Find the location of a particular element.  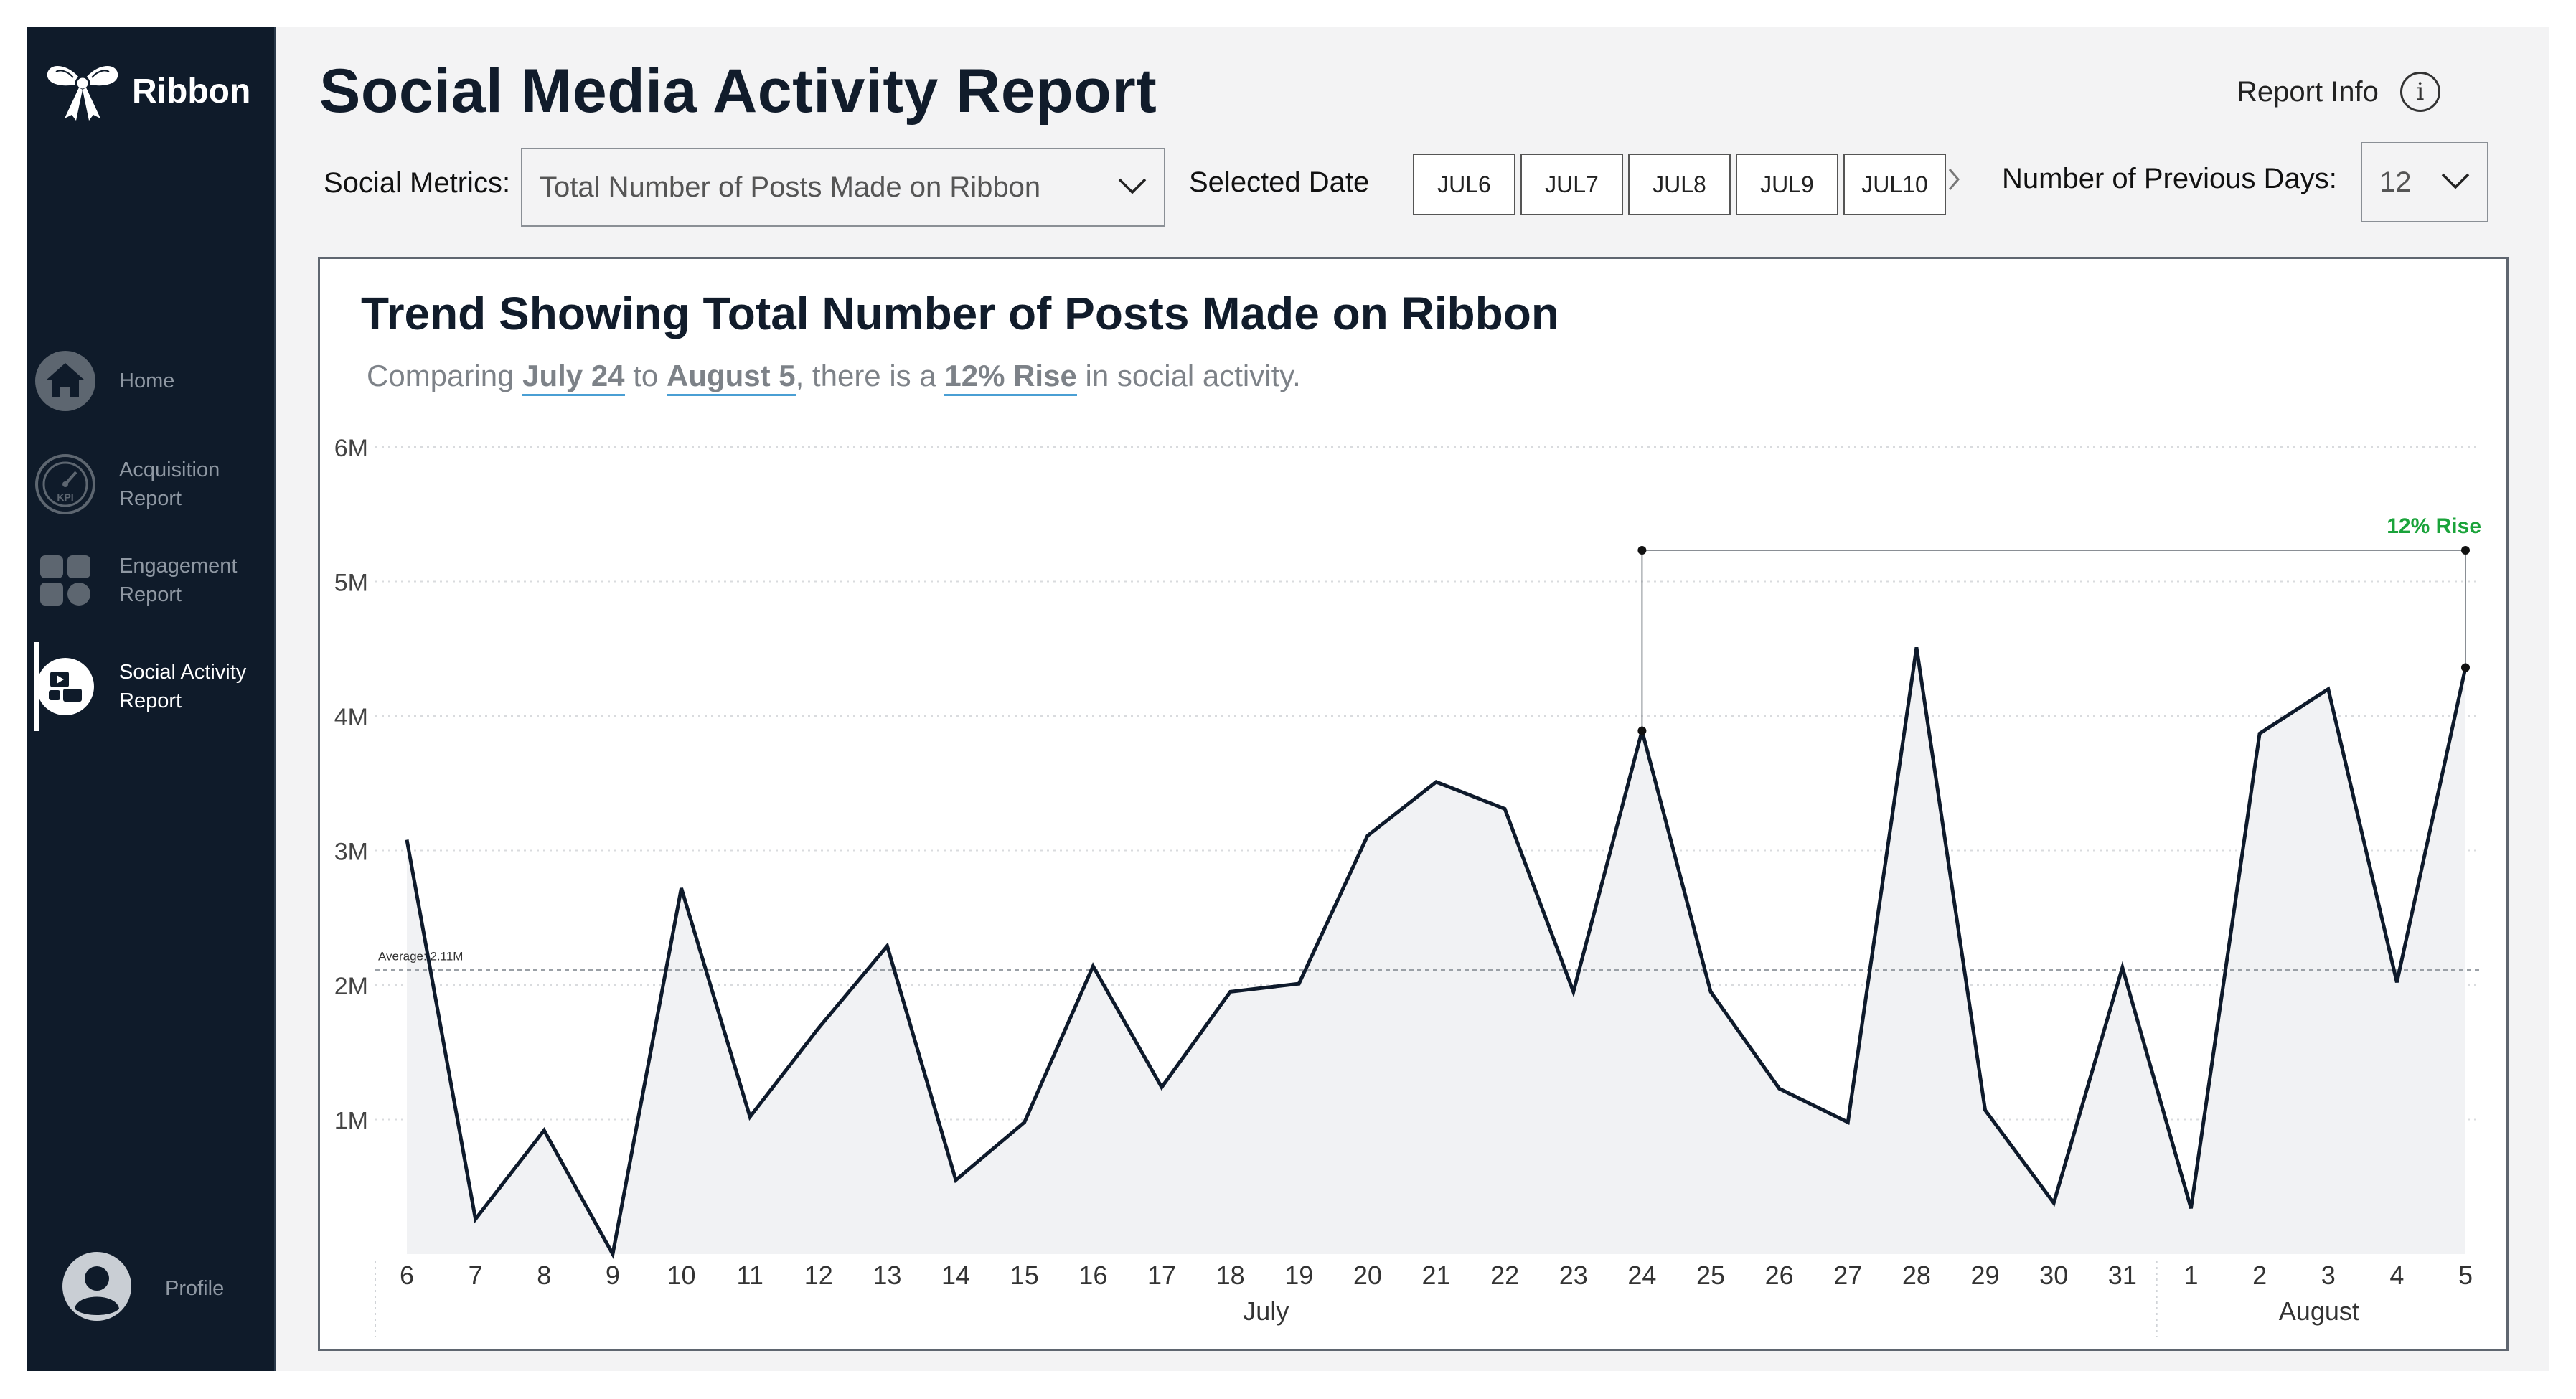

compare-start-date: July 24 is located at coordinates (573, 377).